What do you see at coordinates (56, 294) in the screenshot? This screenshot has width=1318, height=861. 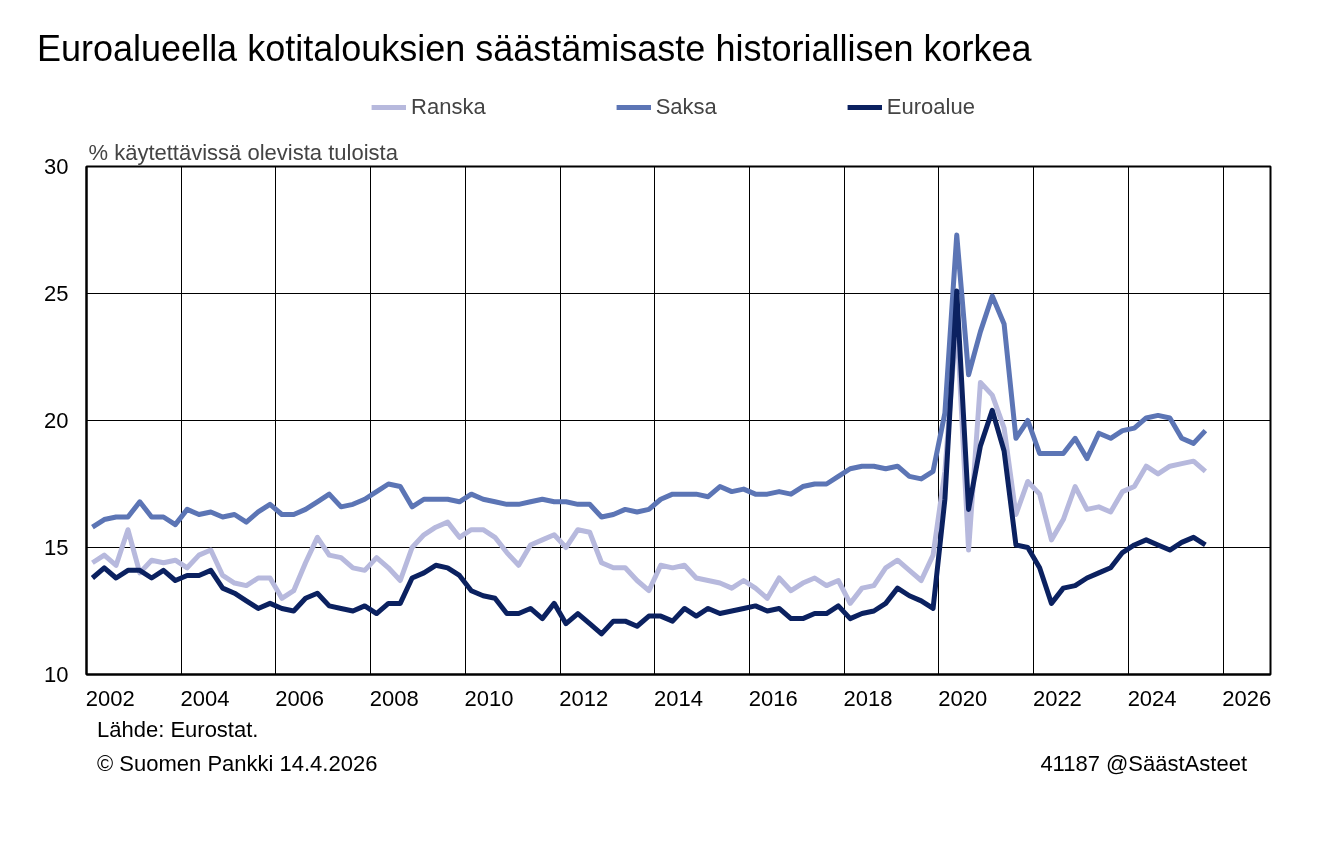 I see `y-tick-label: 25` at bounding box center [56, 294].